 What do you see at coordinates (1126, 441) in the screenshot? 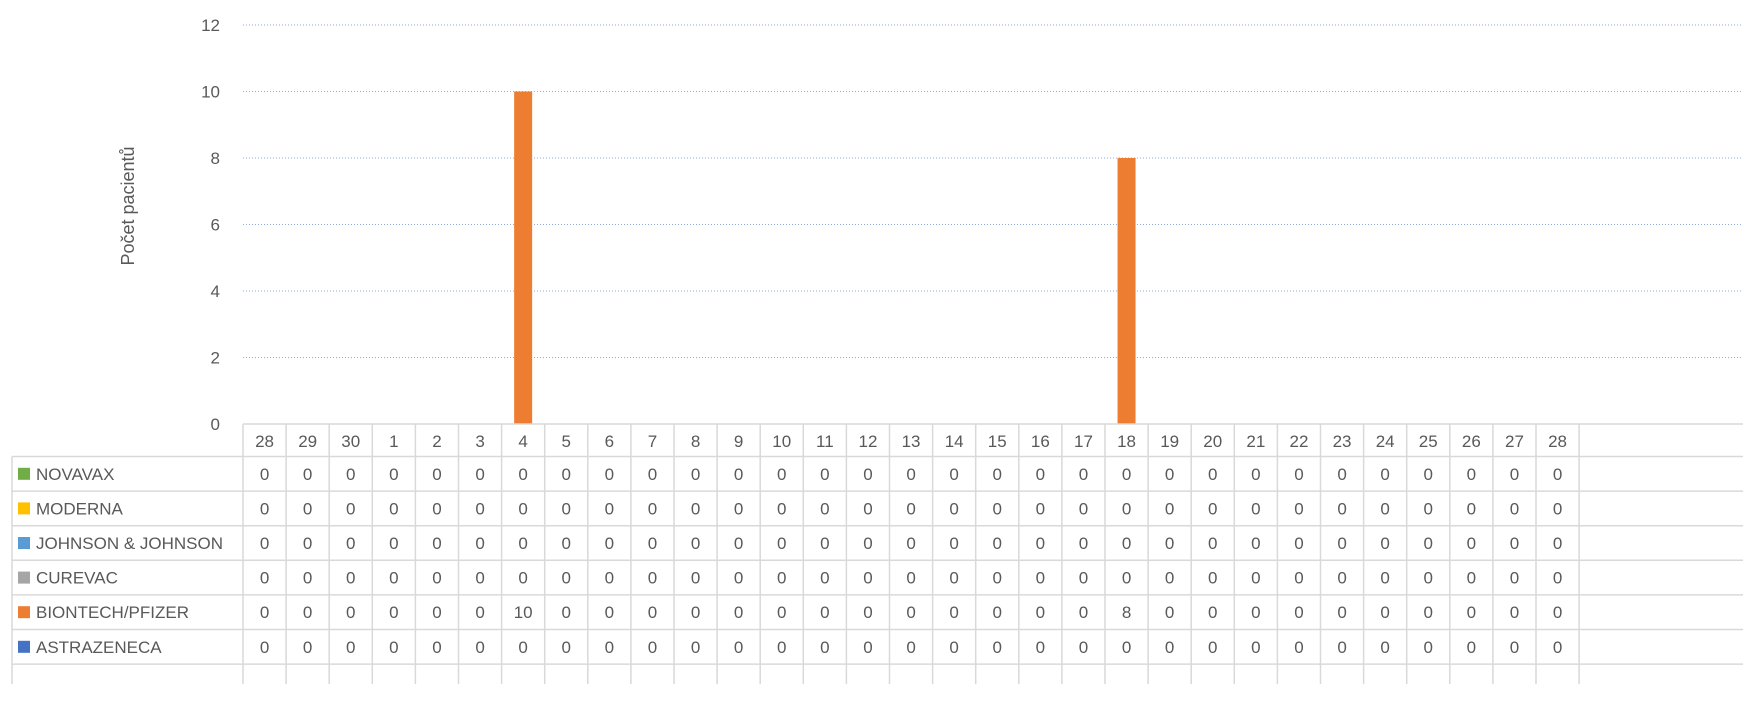
I see `x-tick-label: 18` at bounding box center [1126, 441].